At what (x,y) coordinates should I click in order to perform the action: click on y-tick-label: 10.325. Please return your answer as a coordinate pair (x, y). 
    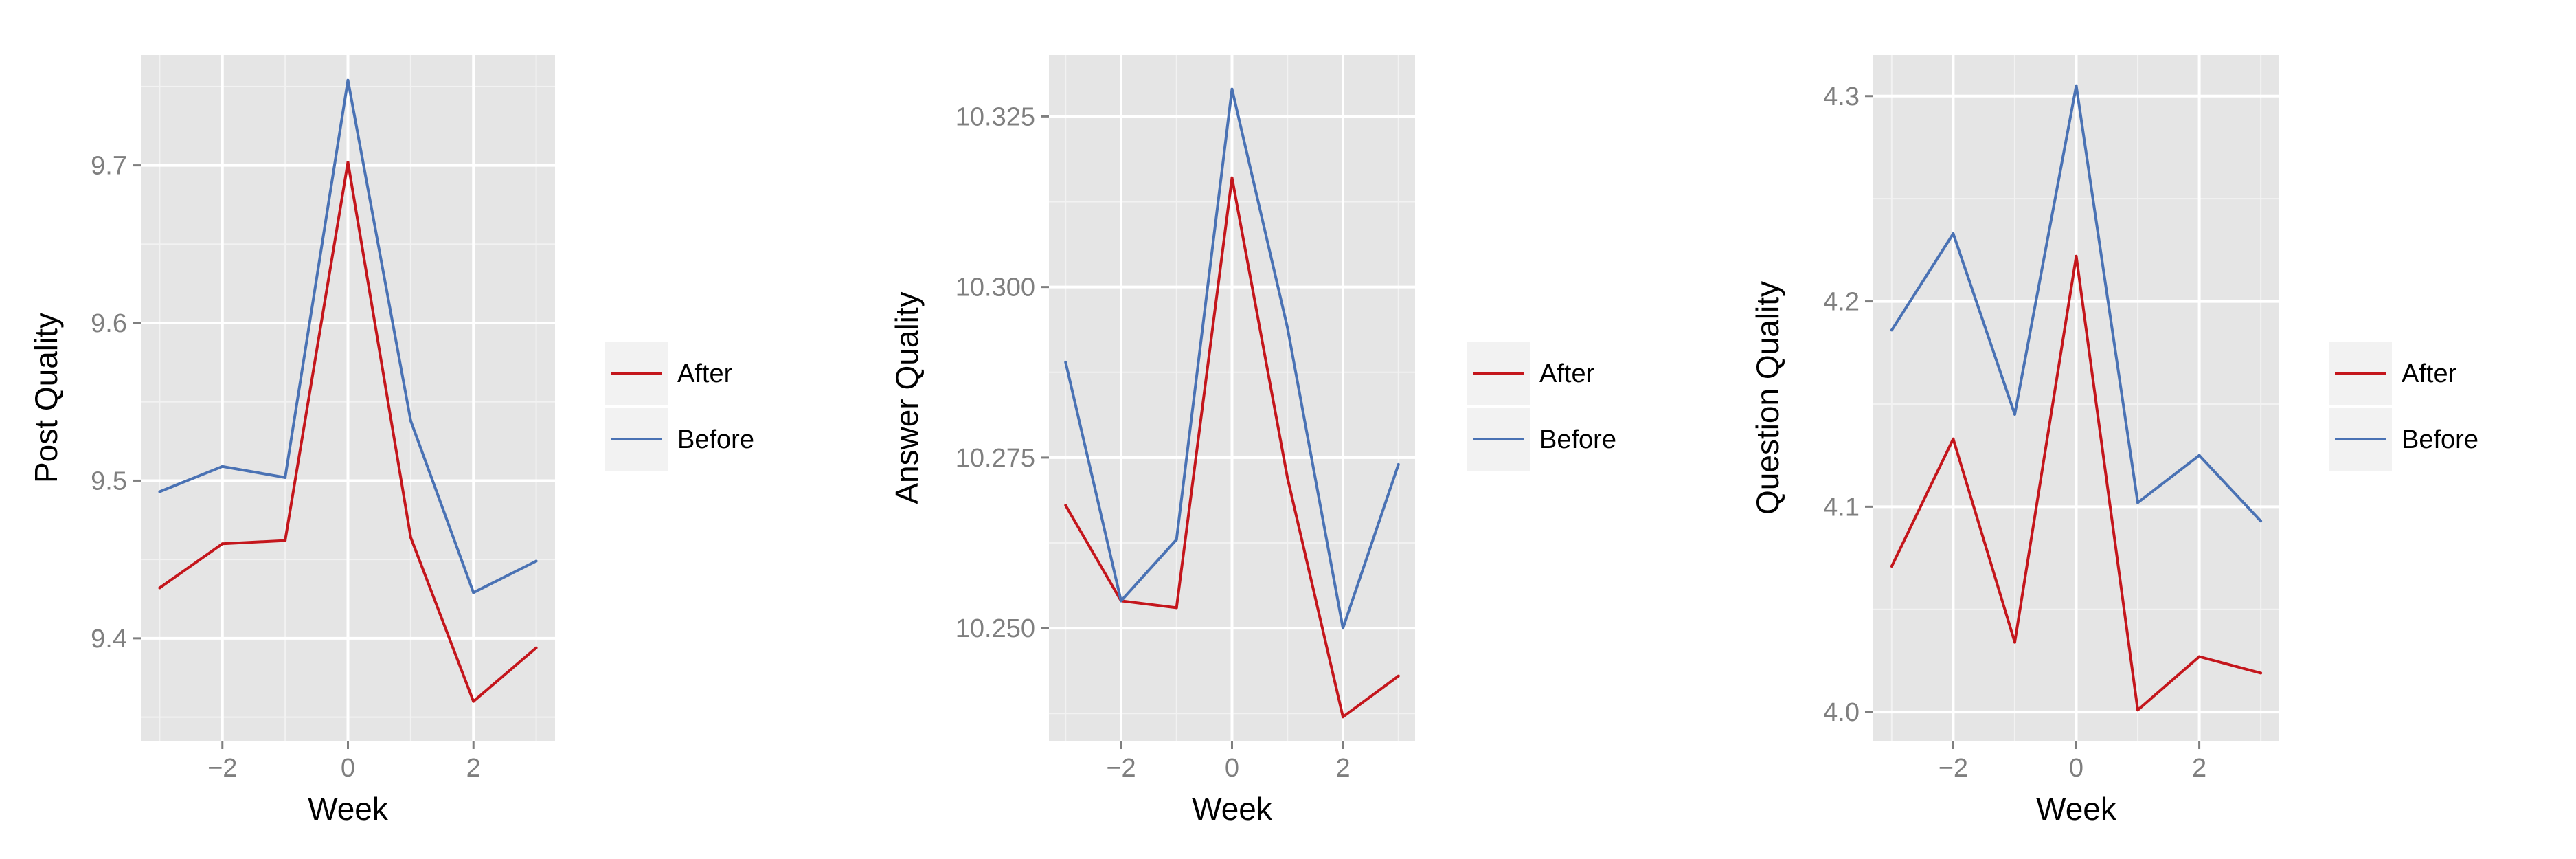
    Looking at the image, I should click on (995, 117).